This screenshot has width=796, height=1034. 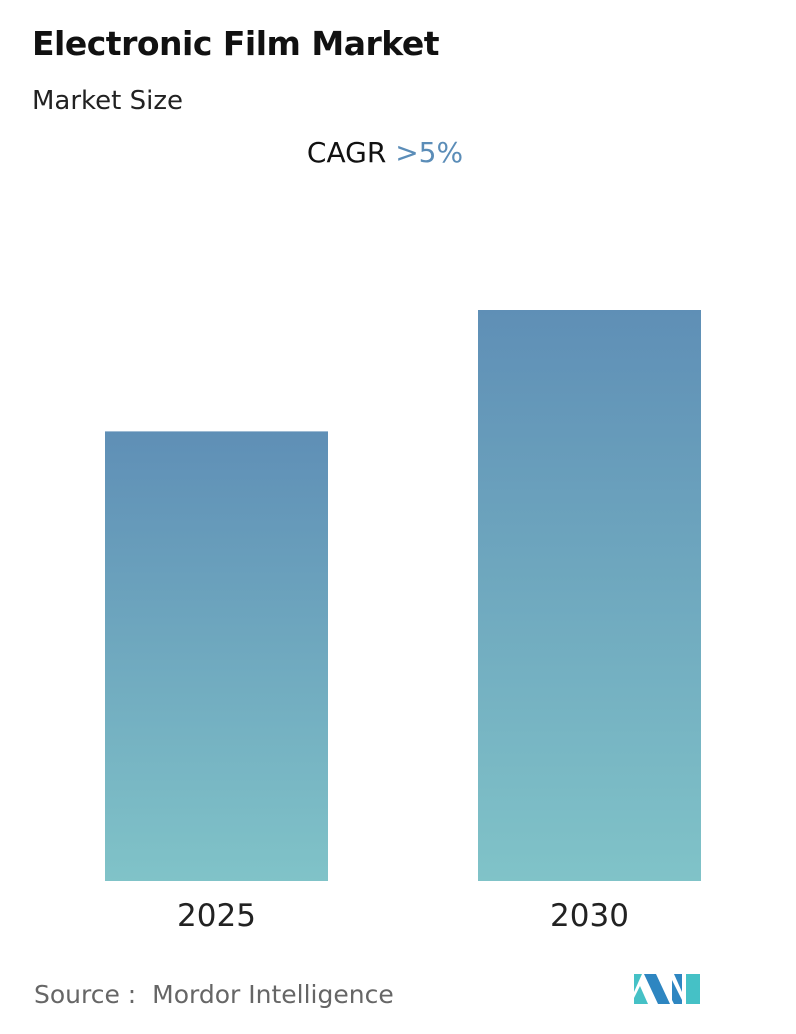 I want to click on bar-2025, so click(x=216, y=656).